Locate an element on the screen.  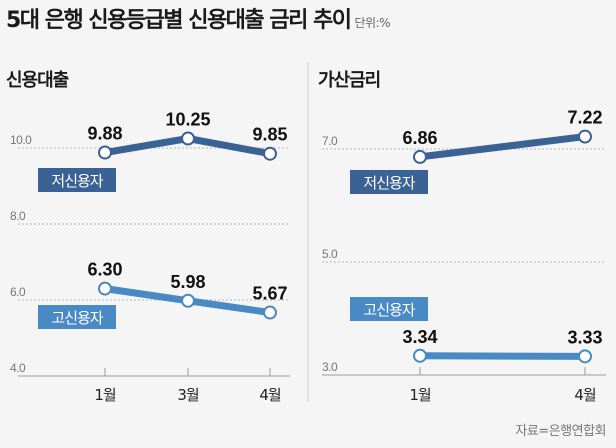
y-tick-label: 10.0 is located at coordinates (21, 140).